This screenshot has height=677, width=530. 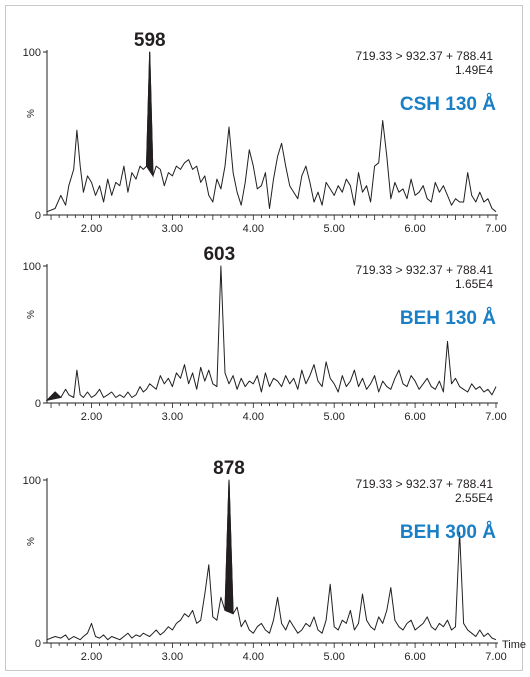 What do you see at coordinates (172, 657) in the screenshot?
I see `panel-3-x-tick-label: 3.00` at bounding box center [172, 657].